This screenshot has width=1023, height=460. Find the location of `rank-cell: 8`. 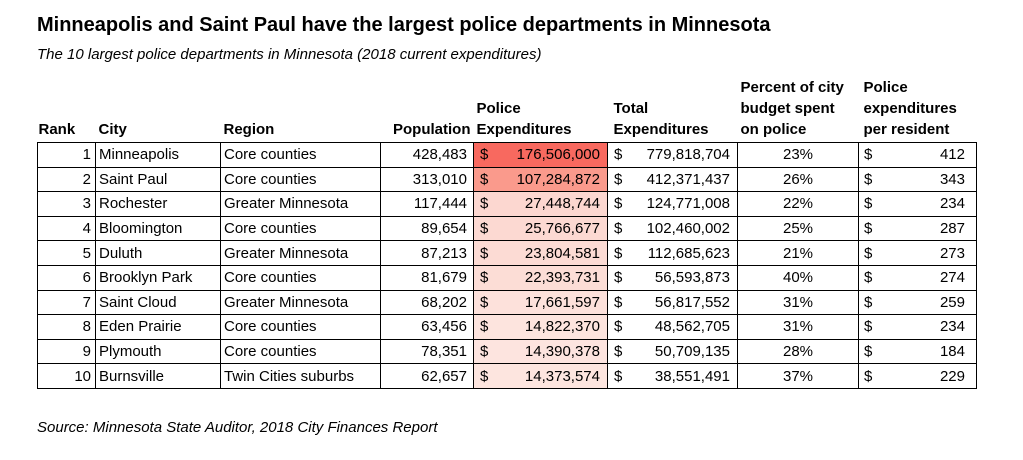

rank-cell: 8 is located at coordinates (66, 327).